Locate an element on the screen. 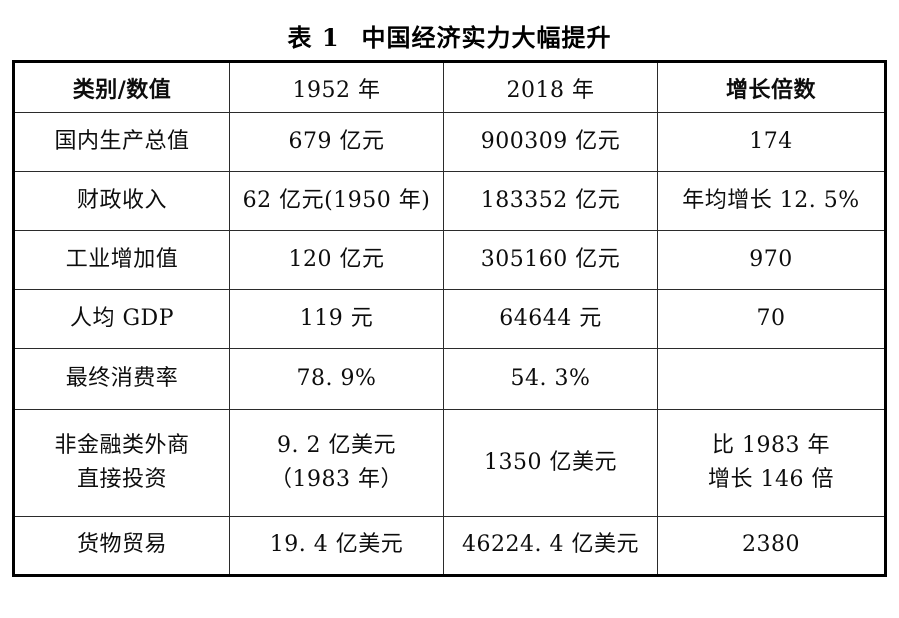  cell-text: 64644 元 is located at coordinates (550, 318).